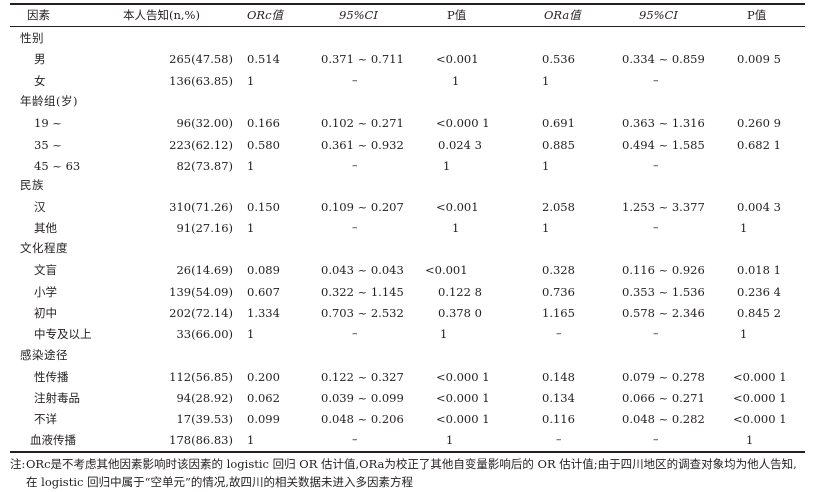  I want to click on row-label: 注射毒品, so click(57, 398).